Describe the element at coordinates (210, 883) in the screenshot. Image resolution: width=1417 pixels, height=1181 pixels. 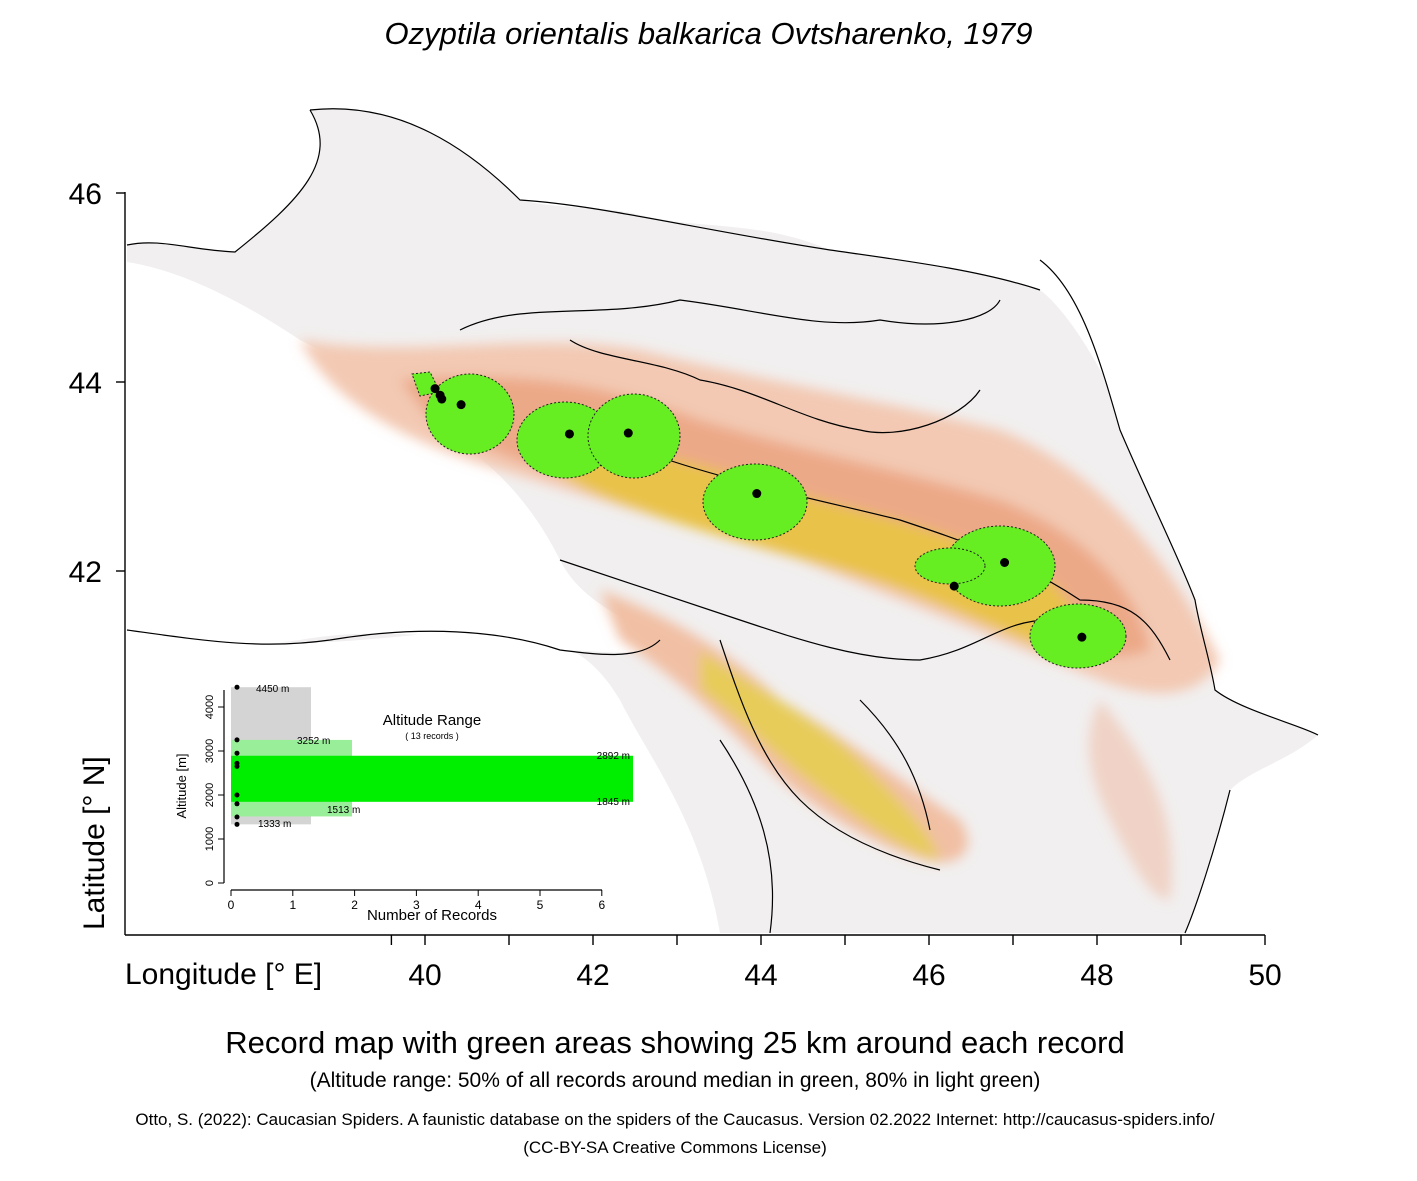
I see `inset-y-tick-label: 0` at that location.